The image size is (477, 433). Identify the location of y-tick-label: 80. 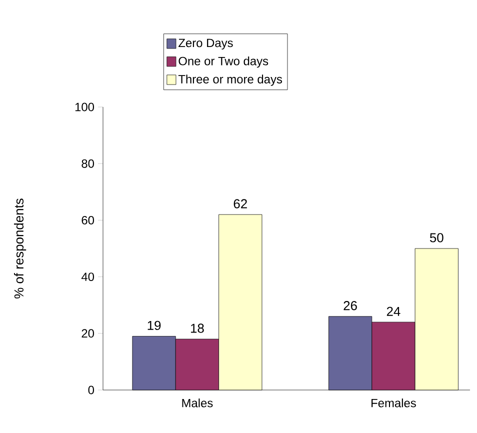
(88, 163).